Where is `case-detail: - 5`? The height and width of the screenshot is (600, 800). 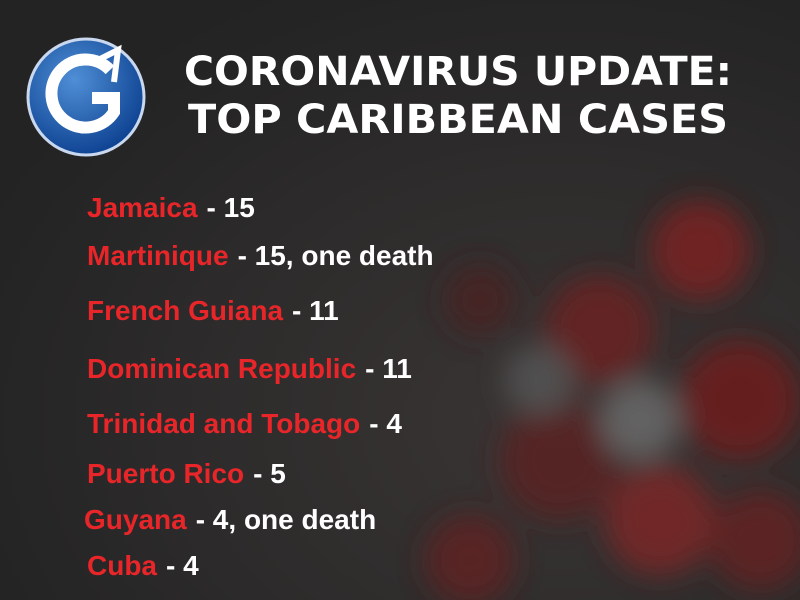
case-detail: - 5 is located at coordinates (269, 473).